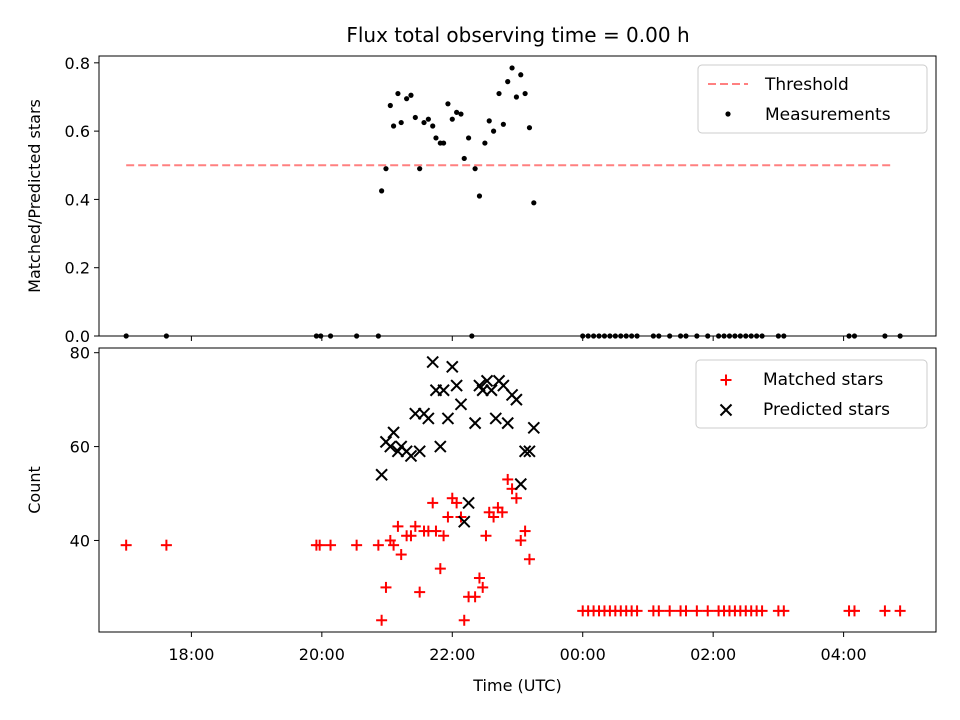  I want to click on series-predicted-stars, so click(458, 441).